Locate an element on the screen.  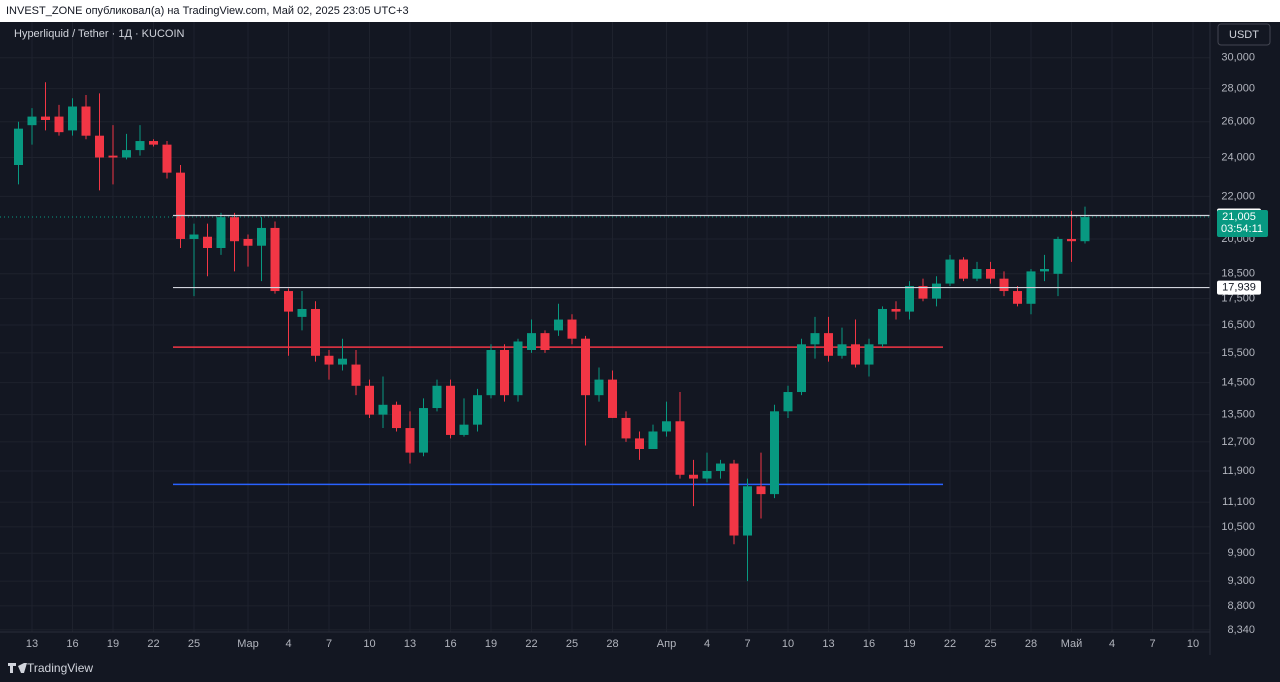
x-tick-label: 28 is located at coordinates (612, 644).